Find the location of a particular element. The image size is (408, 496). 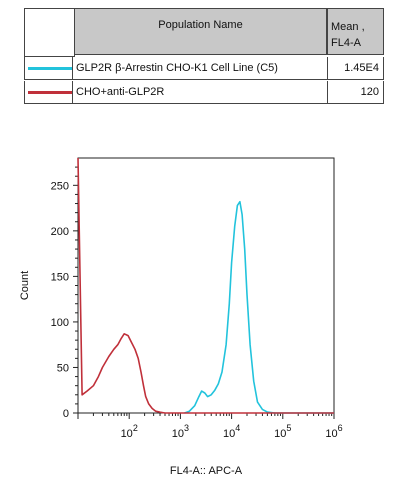

x-tick-label: 10³ is located at coordinates (180, 431).